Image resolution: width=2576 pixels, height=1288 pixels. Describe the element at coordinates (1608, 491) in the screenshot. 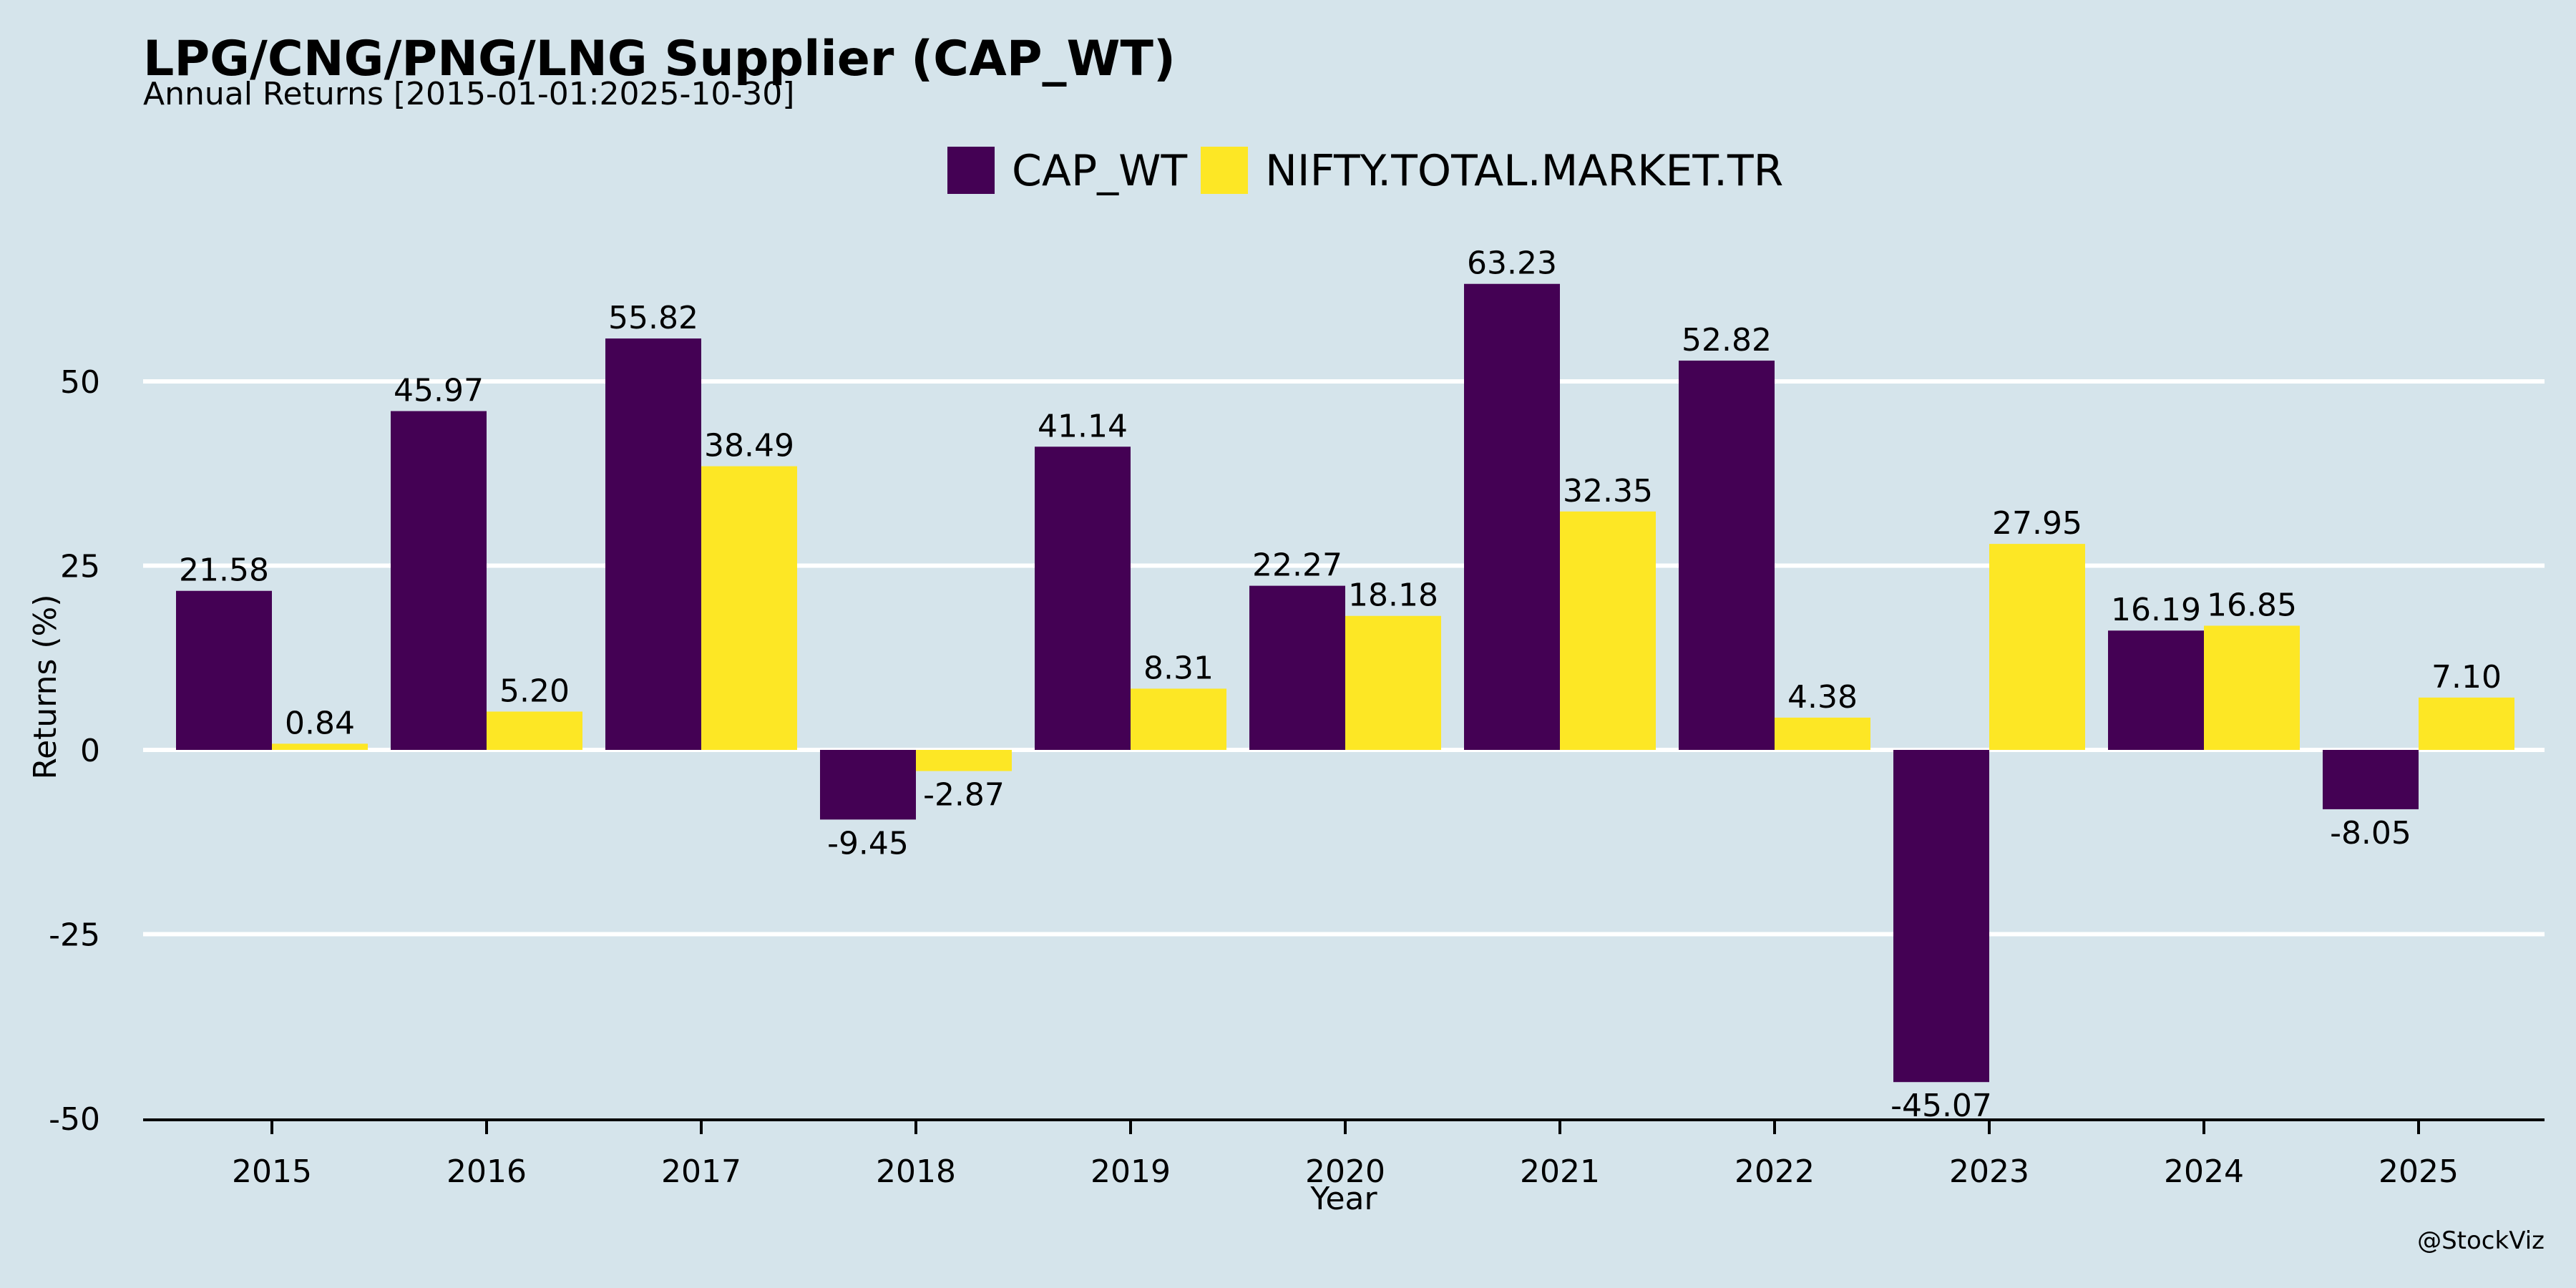

I see `data-label: 32.35` at that location.